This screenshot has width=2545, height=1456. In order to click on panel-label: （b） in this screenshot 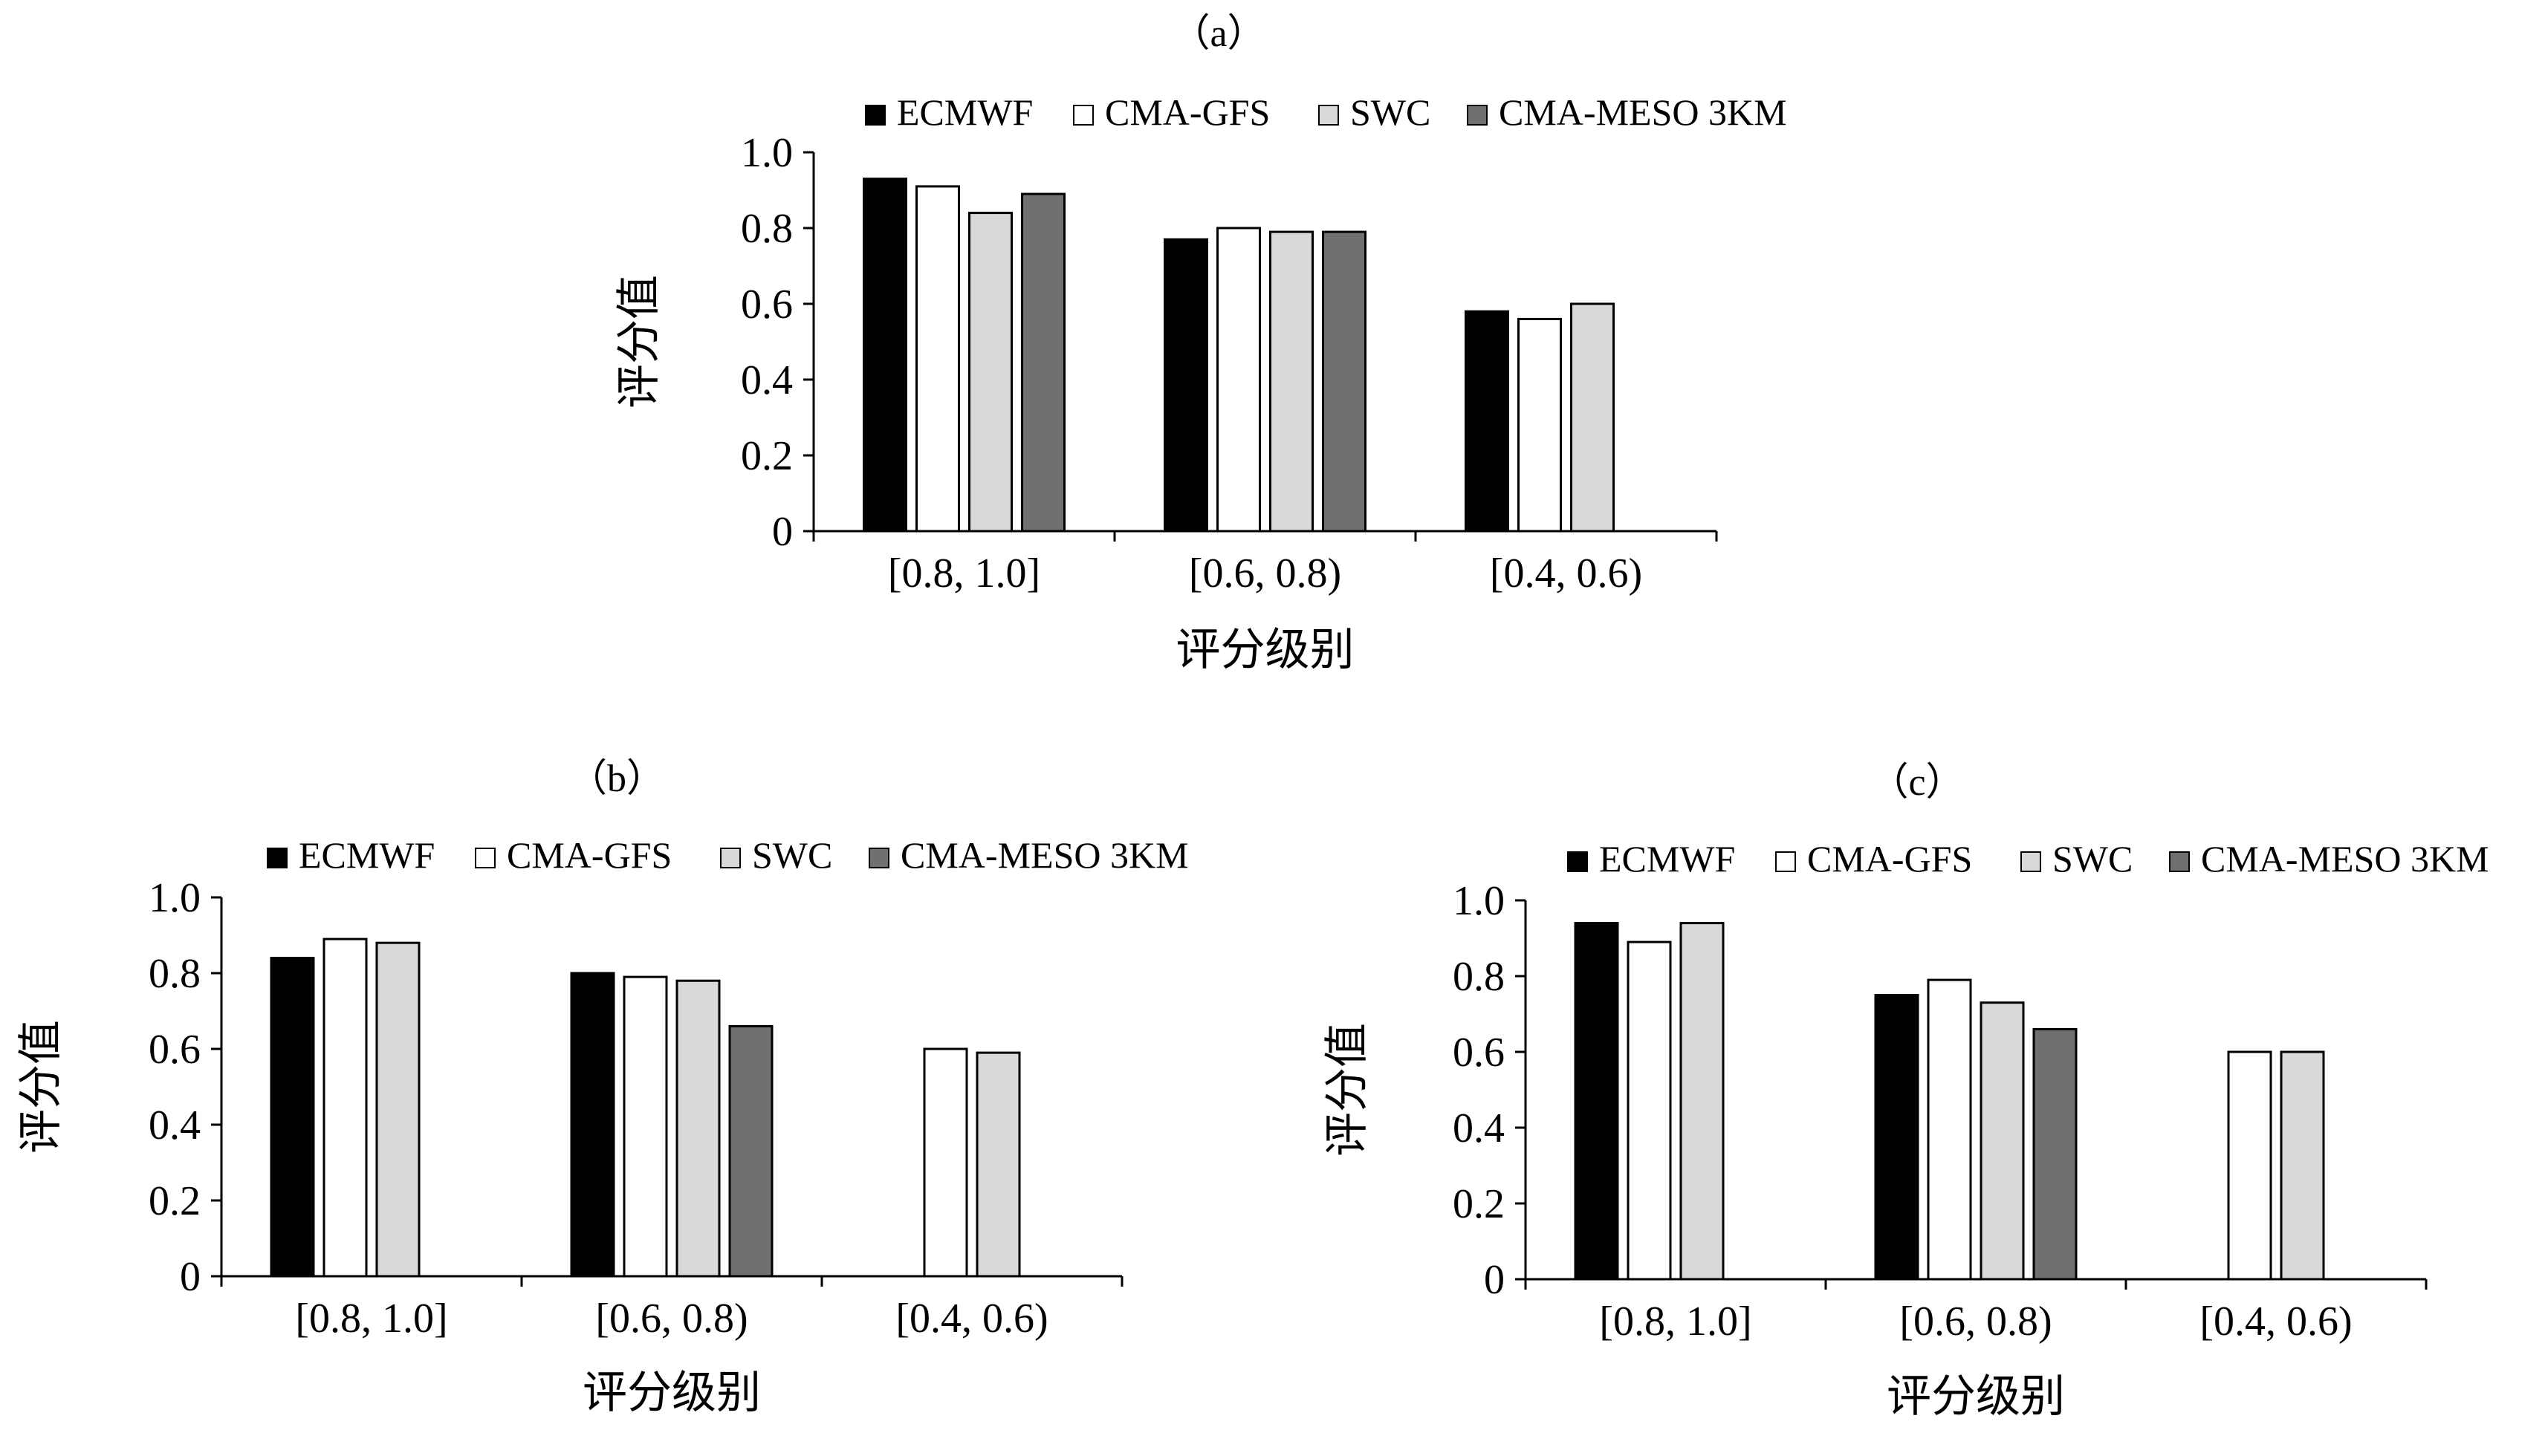, I will do `click(616, 779)`.